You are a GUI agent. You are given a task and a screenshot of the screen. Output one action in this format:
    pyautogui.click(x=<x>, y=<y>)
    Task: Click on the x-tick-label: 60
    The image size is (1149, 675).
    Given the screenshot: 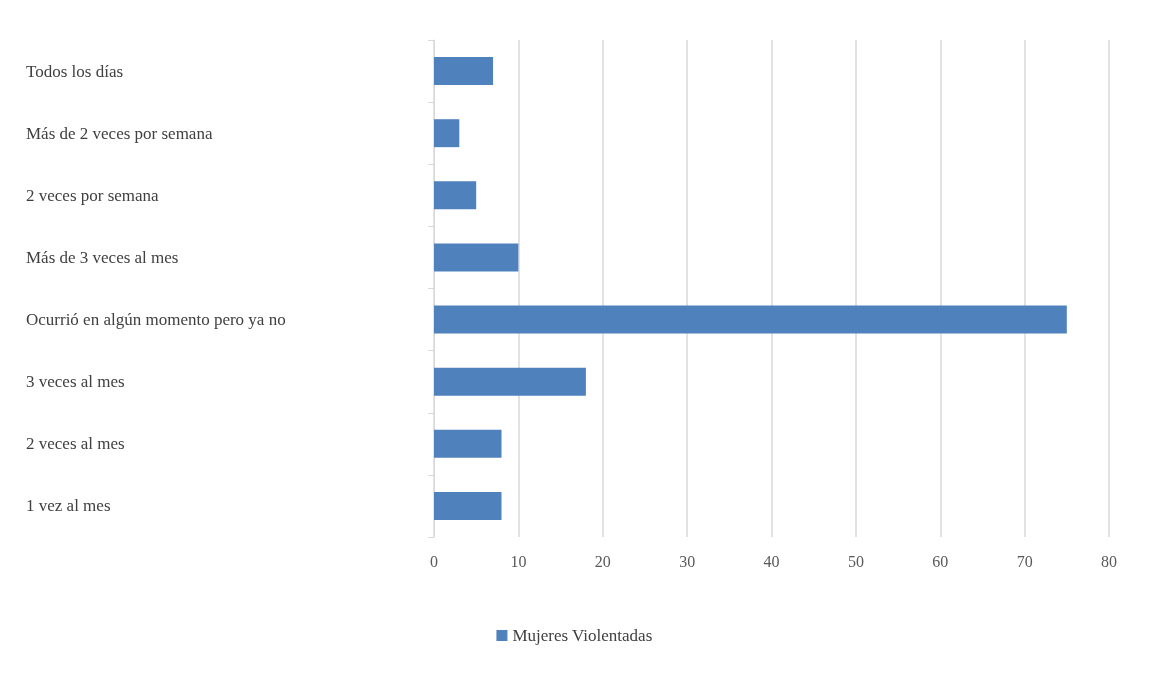 What is the action you would take?
    pyautogui.click(x=940, y=561)
    